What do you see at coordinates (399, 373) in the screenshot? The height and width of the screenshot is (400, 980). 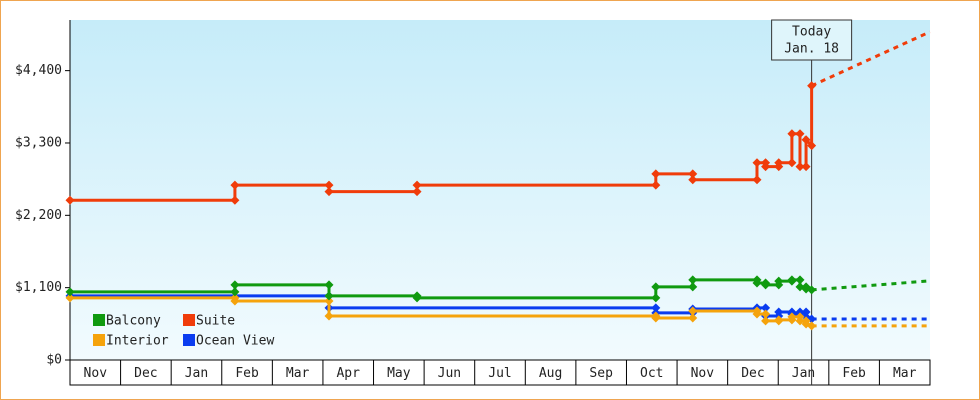 I see `x-tick-label: May` at bounding box center [399, 373].